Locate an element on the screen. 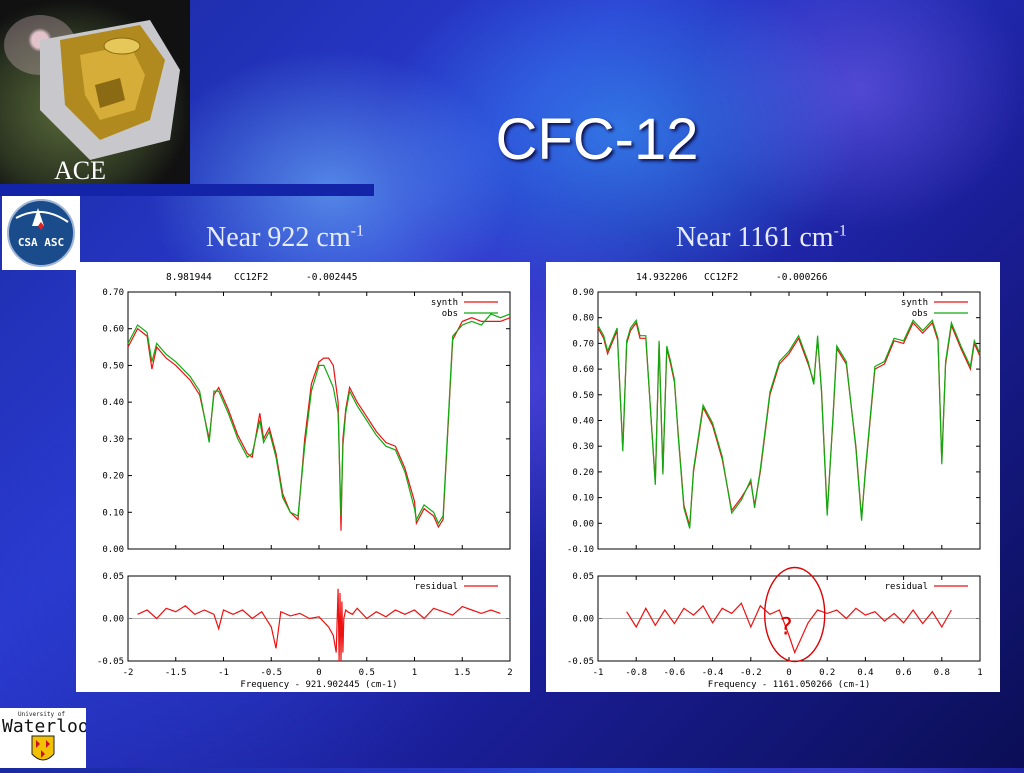 The width and height of the screenshot is (1024, 773). chart-header-value: 14.932206 is located at coordinates (662, 277).